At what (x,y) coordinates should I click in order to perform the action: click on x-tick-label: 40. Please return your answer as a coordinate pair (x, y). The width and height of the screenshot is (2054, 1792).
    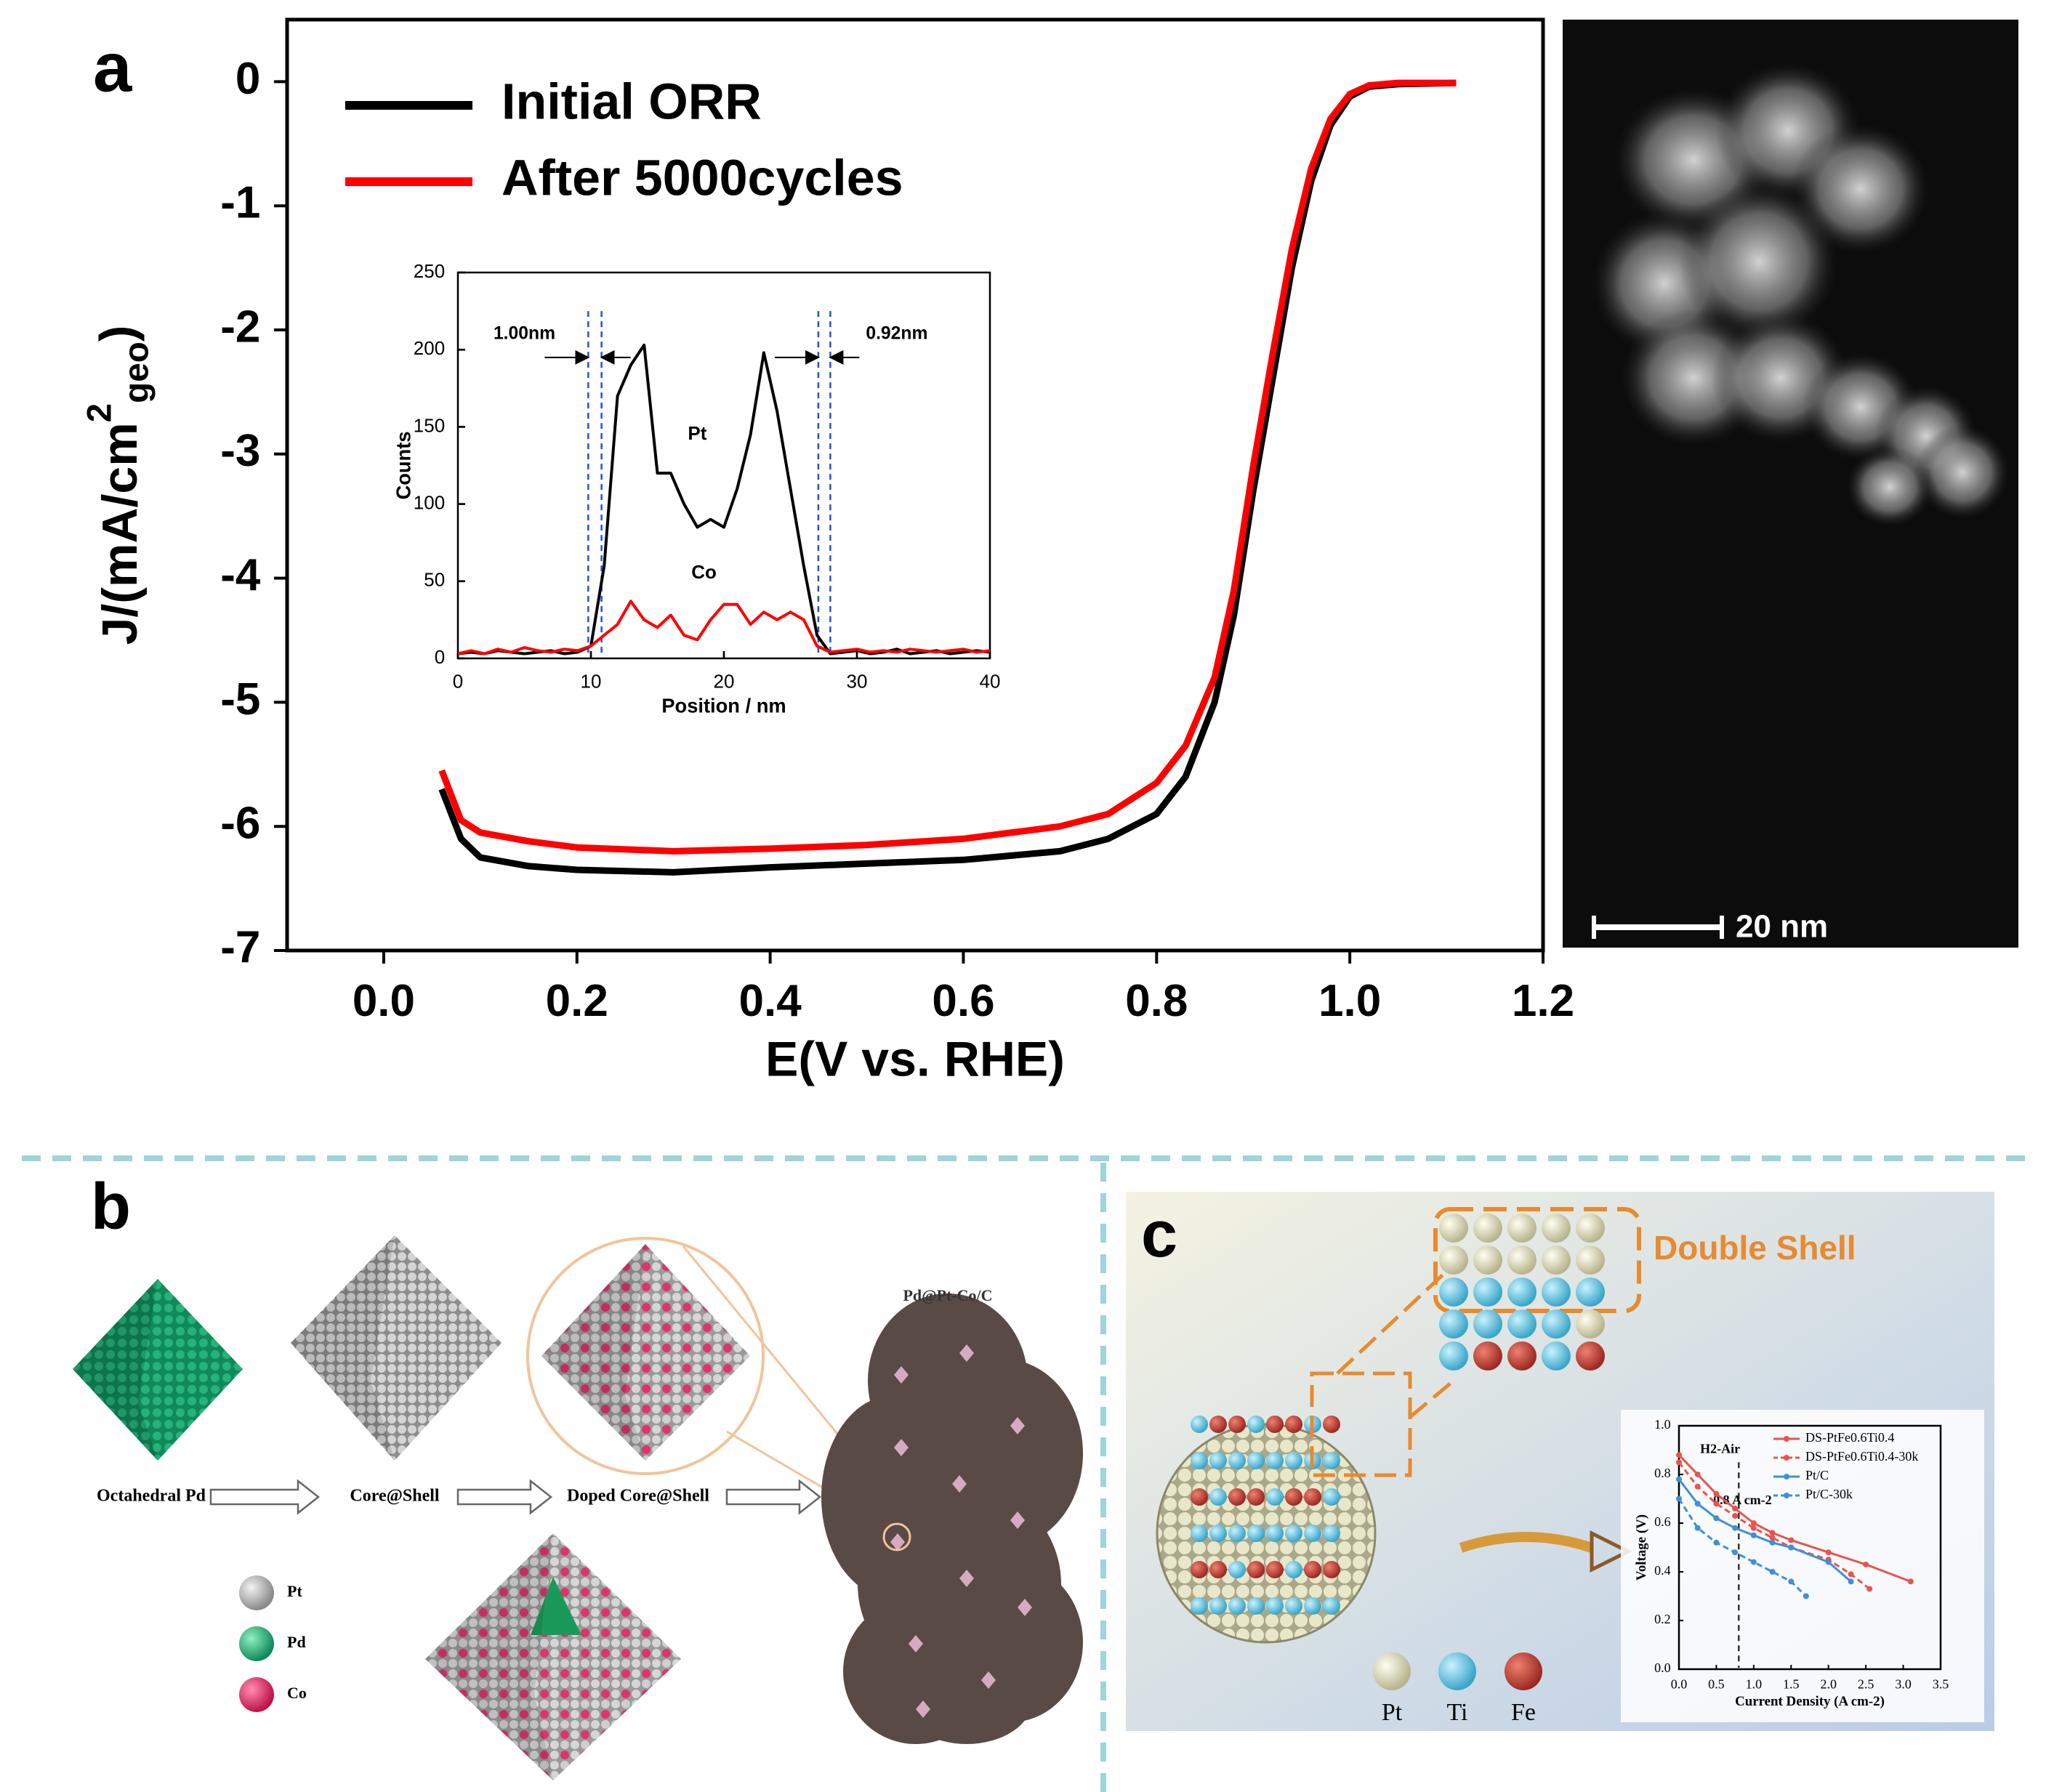
    Looking at the image, I should click on (990, 681).